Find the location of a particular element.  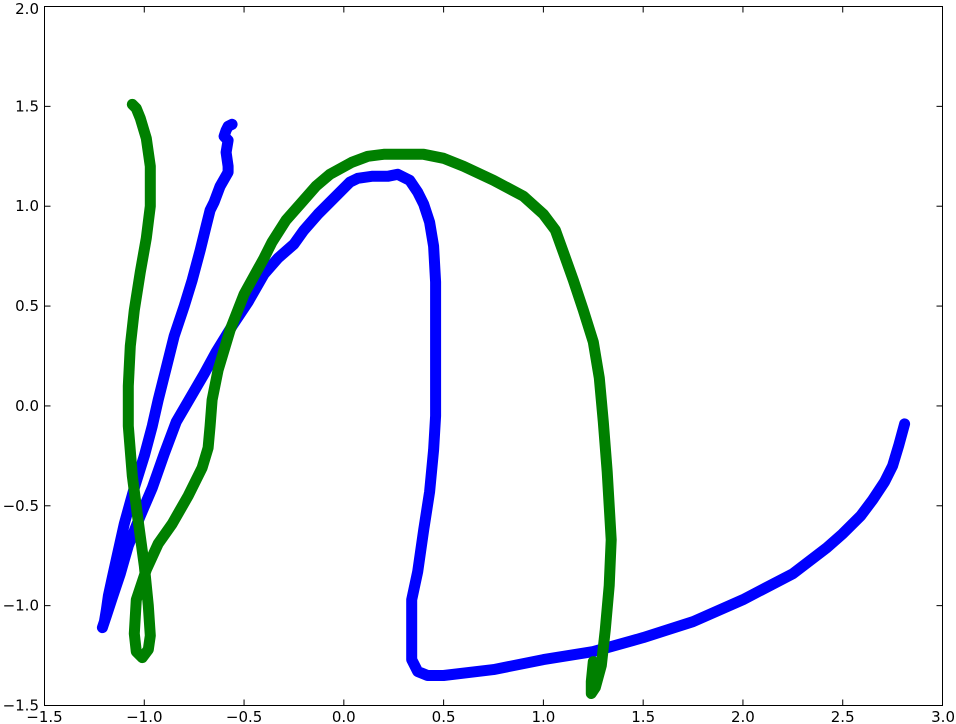

x-tick-label: 0.5 is located at coordinates (444, 716).